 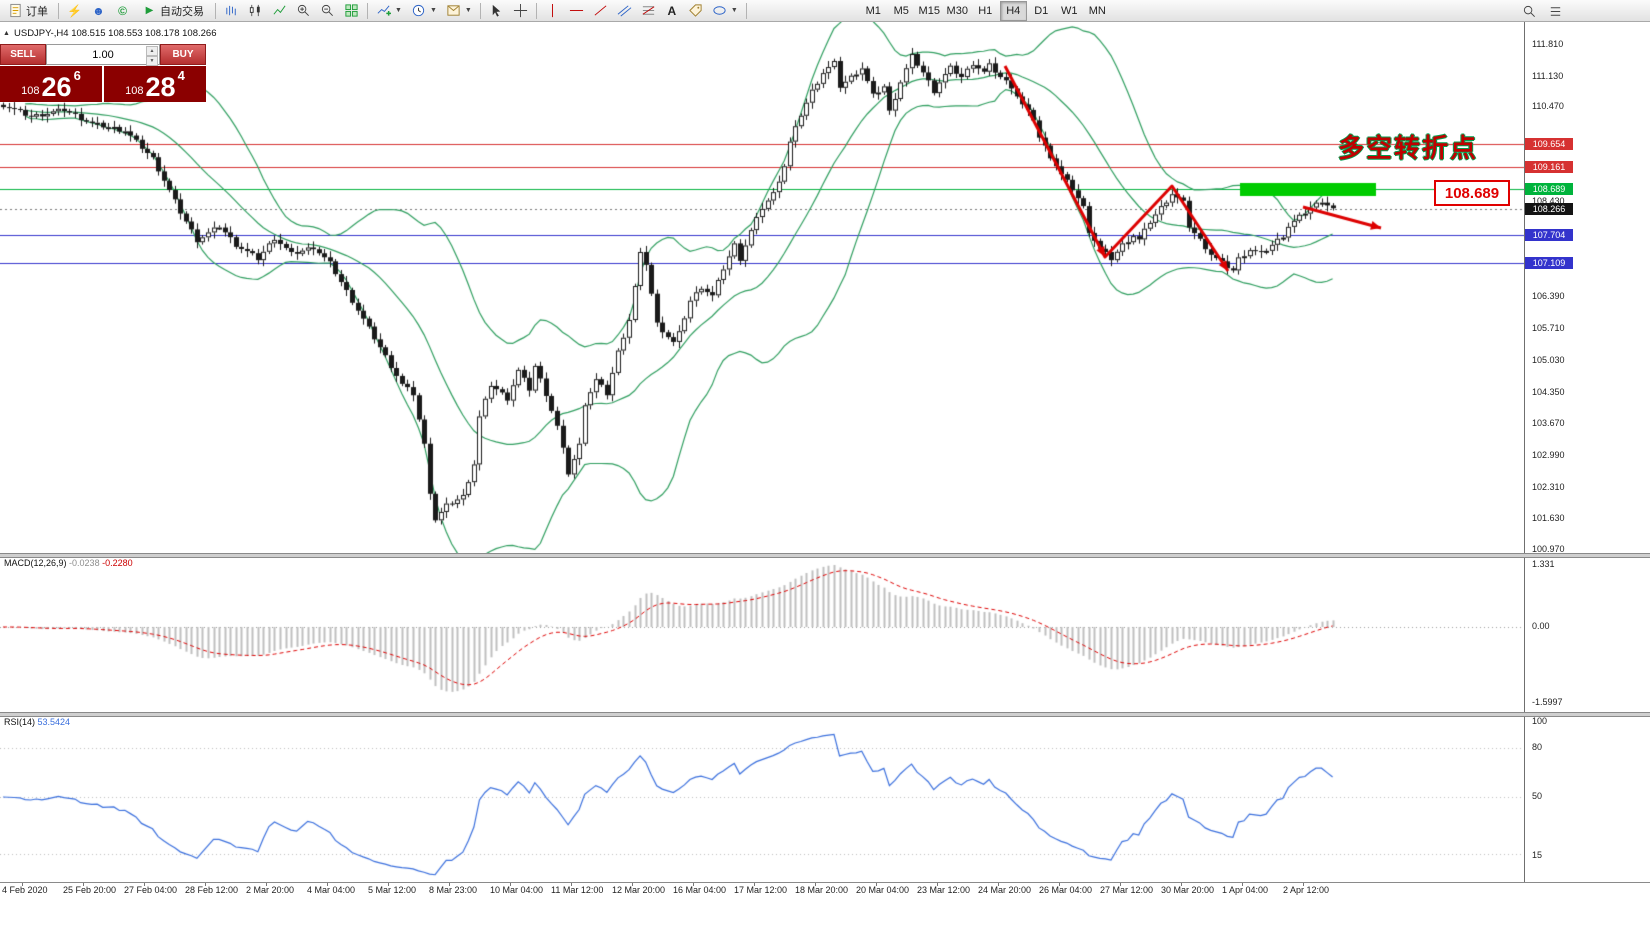 I want to click on time-label: 5 Mar 12:00, so click(x=392, y=890).